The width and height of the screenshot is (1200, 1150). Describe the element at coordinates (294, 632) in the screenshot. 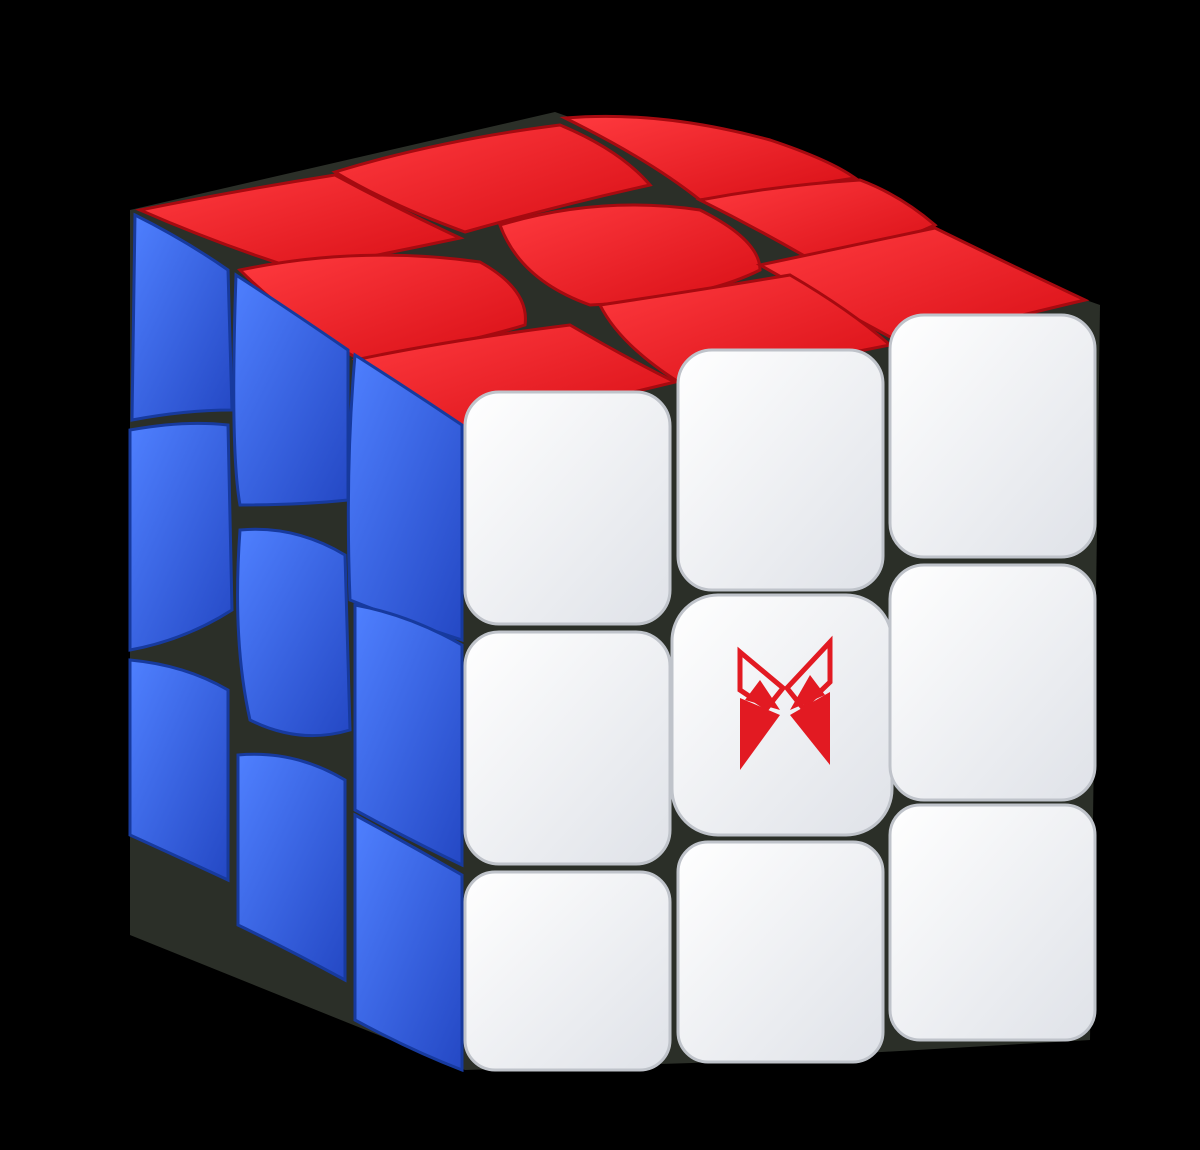

I see `left-center-sticker` at that location.